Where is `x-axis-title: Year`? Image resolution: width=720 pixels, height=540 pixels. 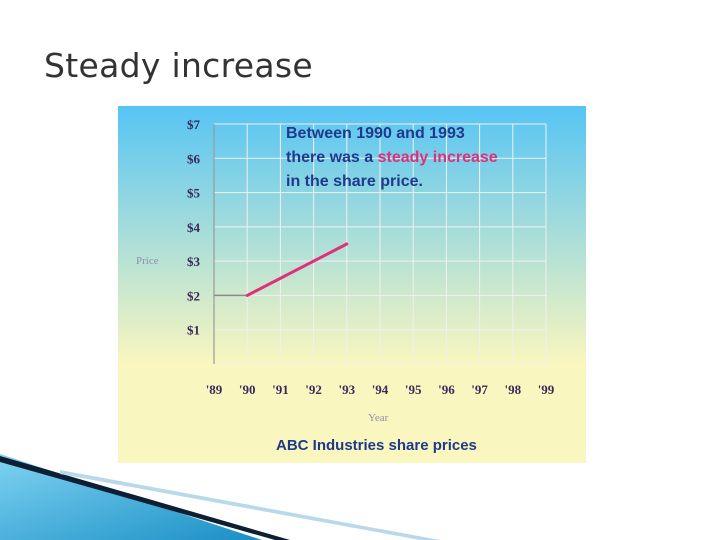 x-axis-title: Year is located at coordinates (378, 418).